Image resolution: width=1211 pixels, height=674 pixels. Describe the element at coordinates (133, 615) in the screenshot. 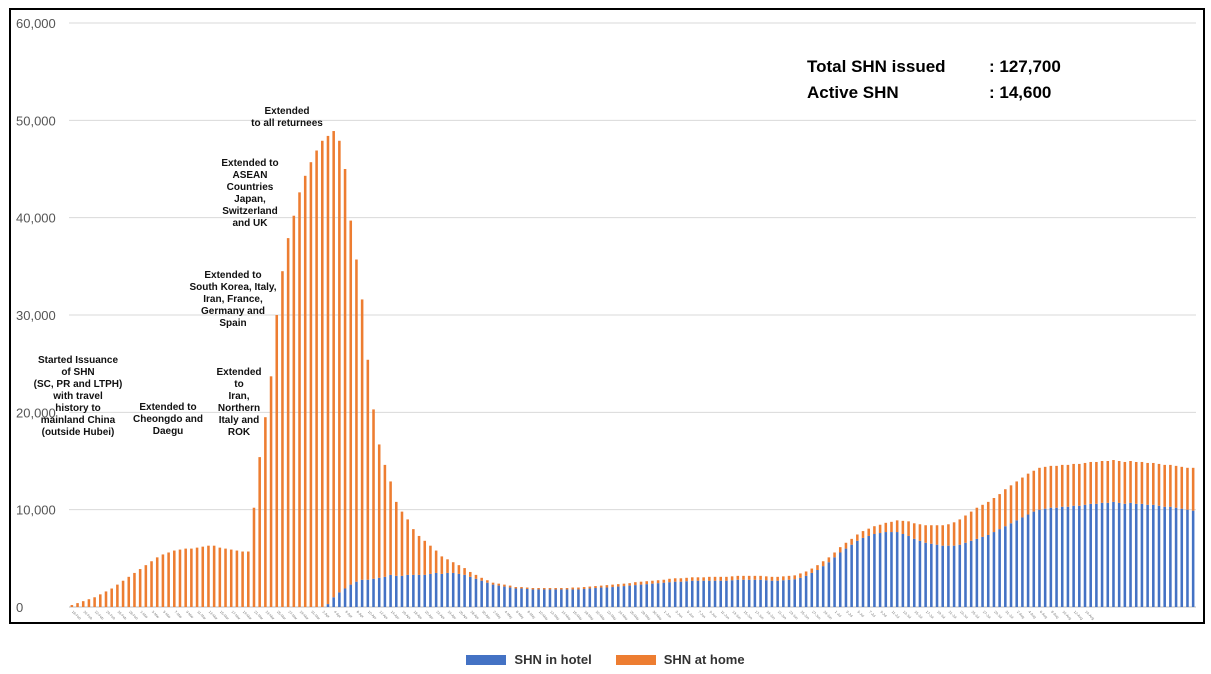

I see `x-tick-label: 28-Feb` at that location.